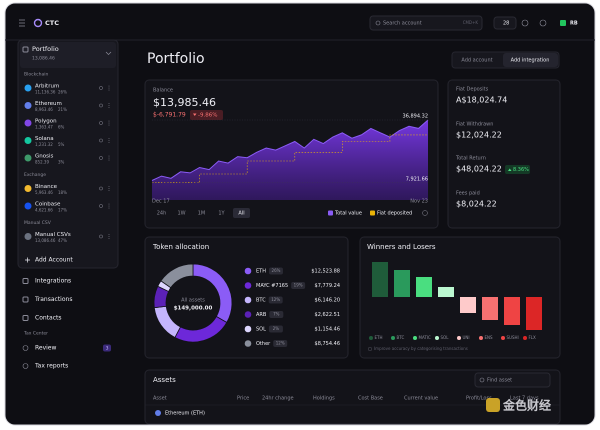 This screenshot has width=600, height=430. What do you see at coordinates (48, 318) in the screenshot?
I see `nav-item: Contacts` at bounding box center [48, 318].